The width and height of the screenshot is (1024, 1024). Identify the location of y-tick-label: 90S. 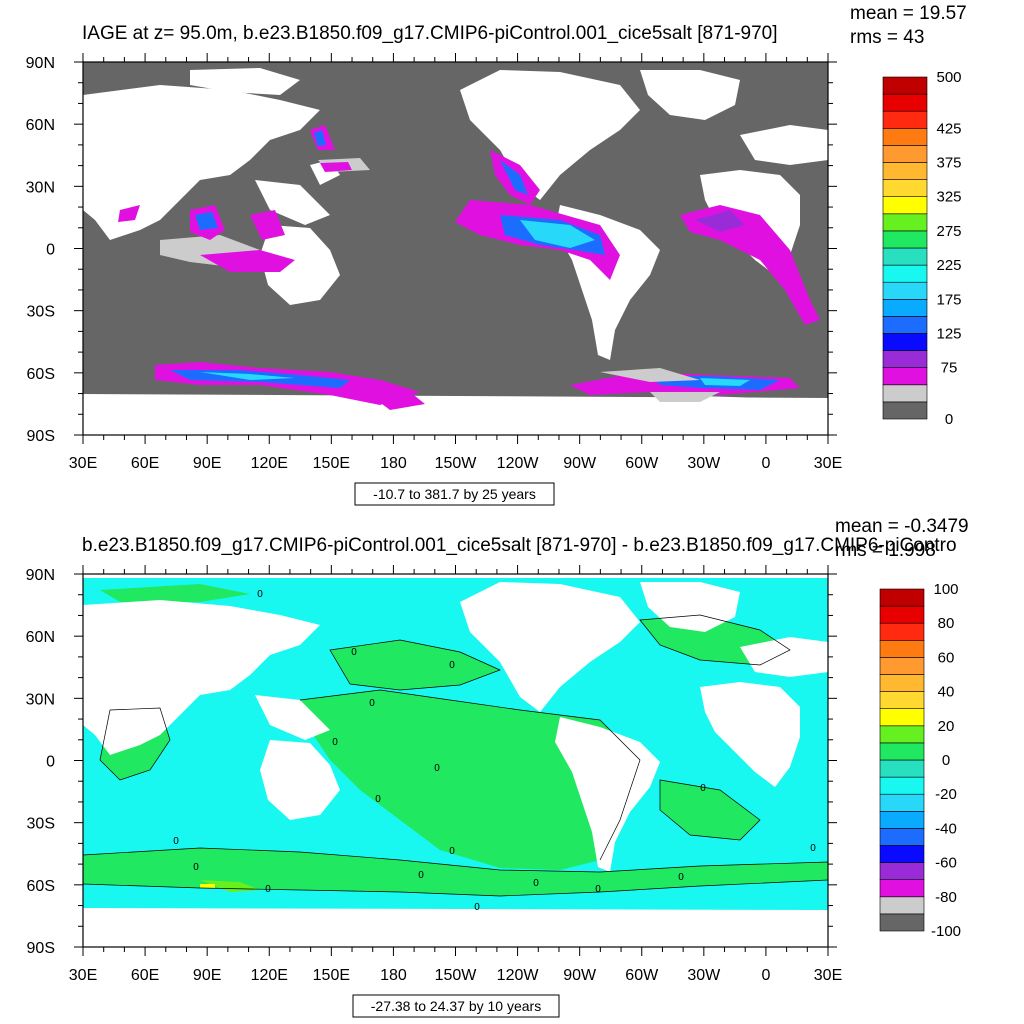
(41, 948).